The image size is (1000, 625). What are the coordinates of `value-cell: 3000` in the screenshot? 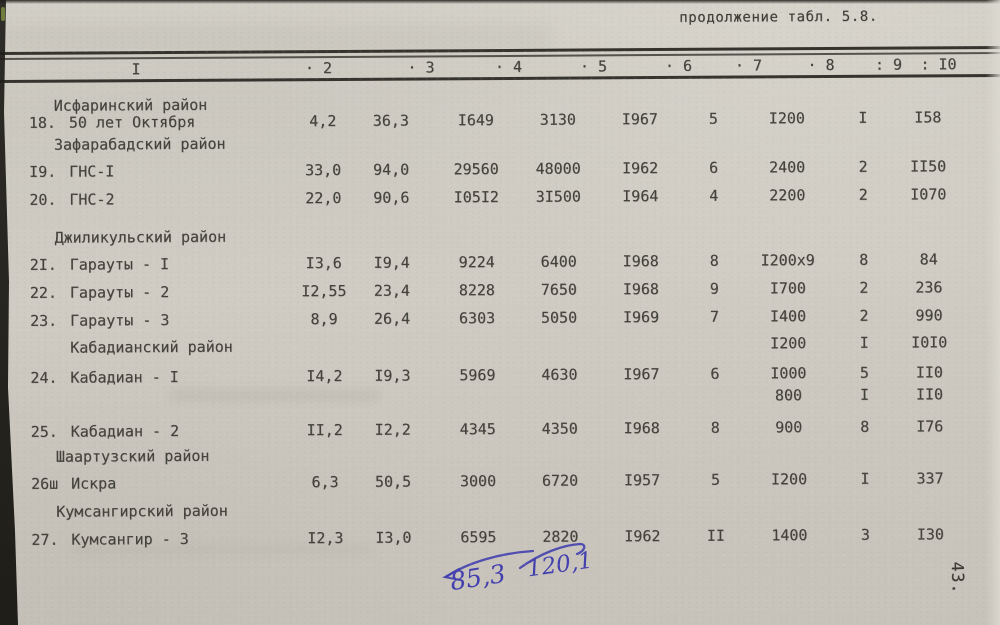 It's located at (478, 481).